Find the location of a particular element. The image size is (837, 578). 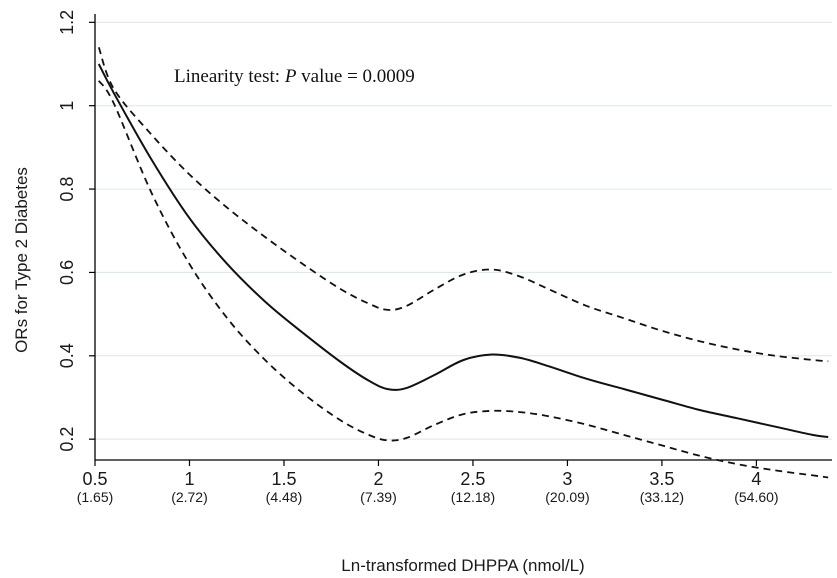

y-tick-label: 0.2 is located at coordinates (67, 439).